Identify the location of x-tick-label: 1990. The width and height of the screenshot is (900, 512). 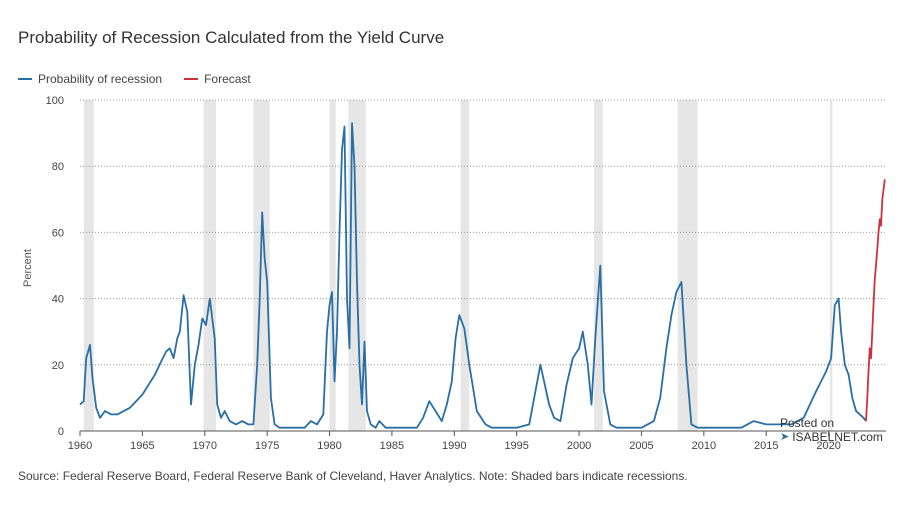
(454, 446).